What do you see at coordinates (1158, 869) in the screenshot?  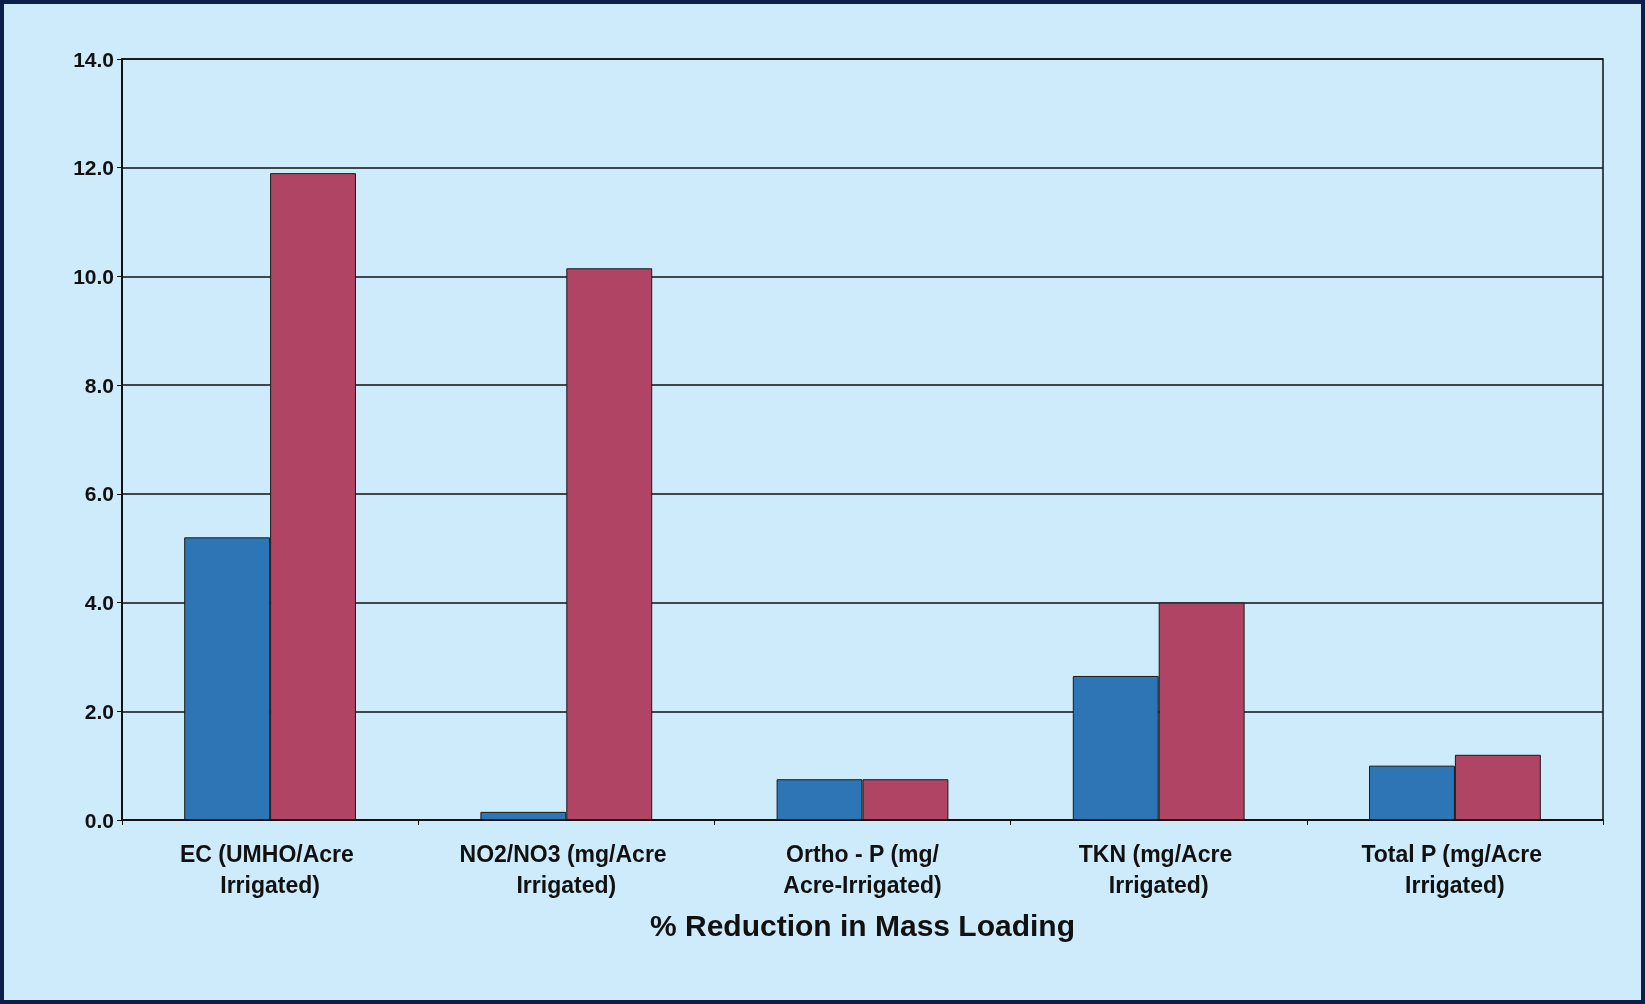 I see `x-tick-label: TKN (mg/Acre Irrigated)` at bounding box center [1158, 869].